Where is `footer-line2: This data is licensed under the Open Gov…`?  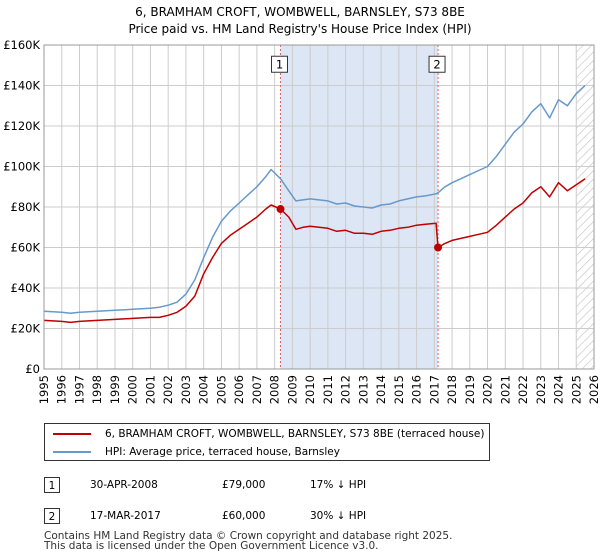
footer-line2: This data is licensed under the Open Gov… is located at coordinates (211, 546).